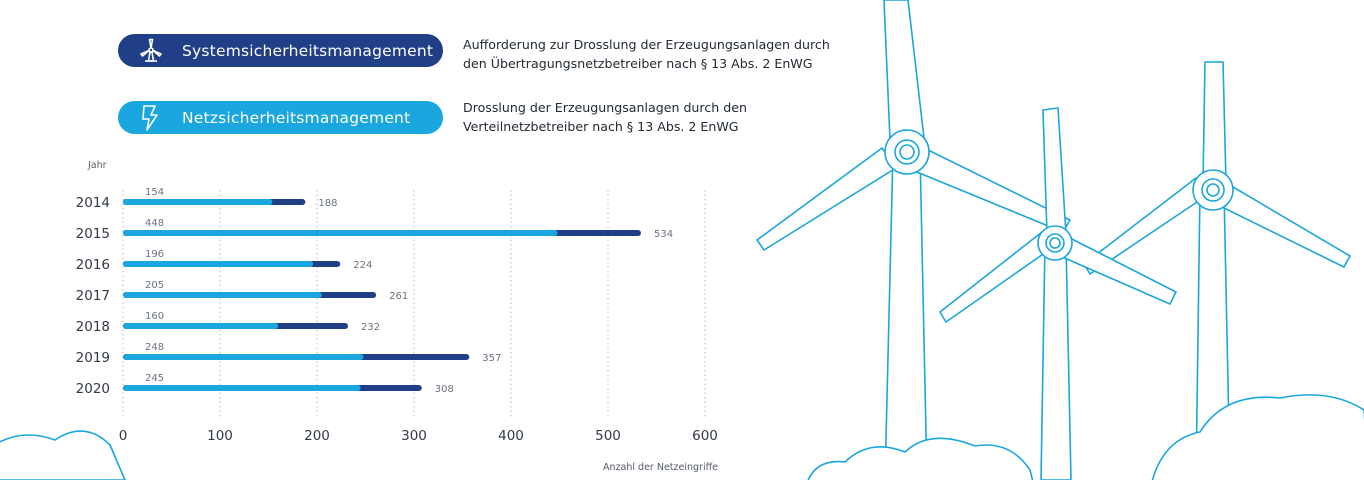 This screenshot has height=480, width=1364. What do you see at coordinates (97, 165) in the screenshot?
I see `y-axis-label: Jahr` at bounding box center [97, 165].